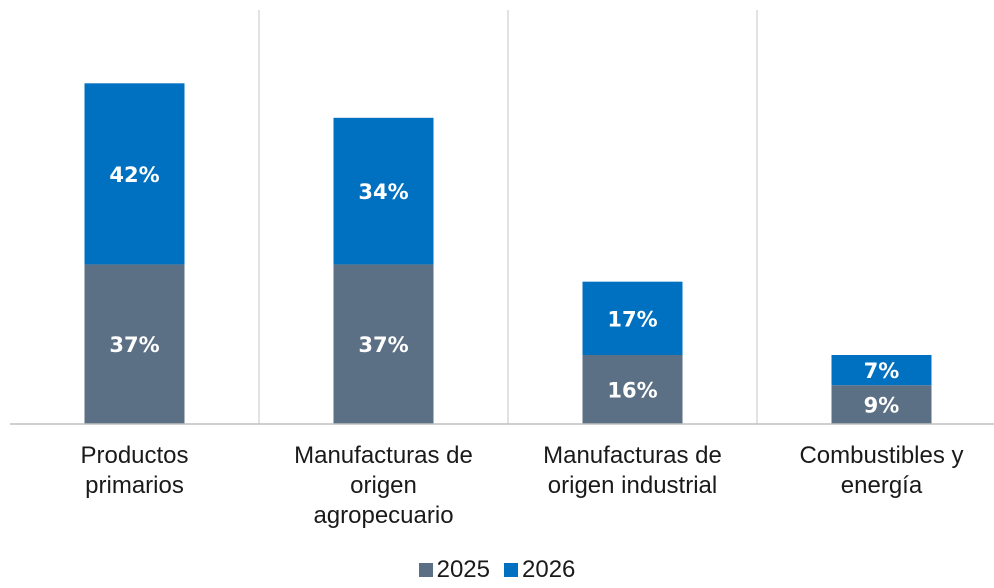  Describe the element at coordinates (383, 485) in the screenshot. I see `category-label-1: Manufacturas de origen agropecuario` at that location.